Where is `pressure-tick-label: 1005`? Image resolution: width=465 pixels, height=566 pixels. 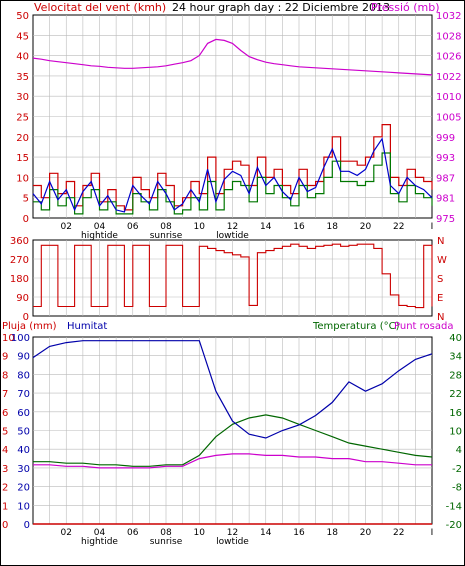 pressure-tick-label: 1005 is located at coordinates (448, 118).